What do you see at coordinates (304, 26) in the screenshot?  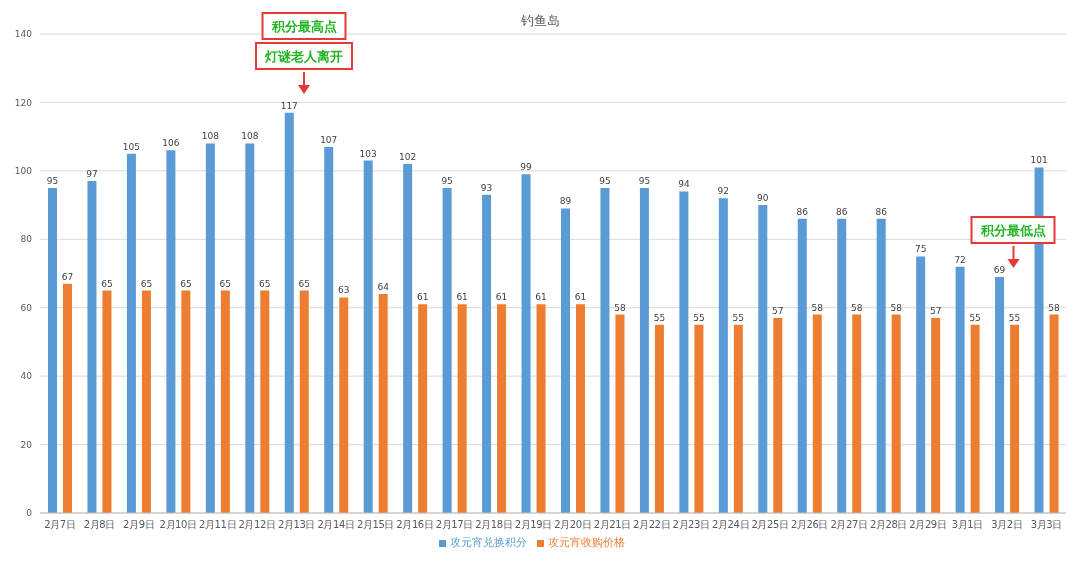 I see `callout-frame: 积分最高点` at bounding box center [304, 26].